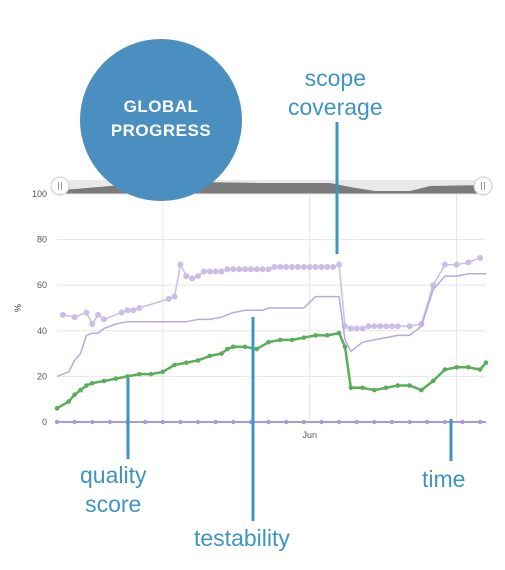 The height and width of the screenshot is (570, 505). I want to click on y-tick-label: 40, so click(42, 331).